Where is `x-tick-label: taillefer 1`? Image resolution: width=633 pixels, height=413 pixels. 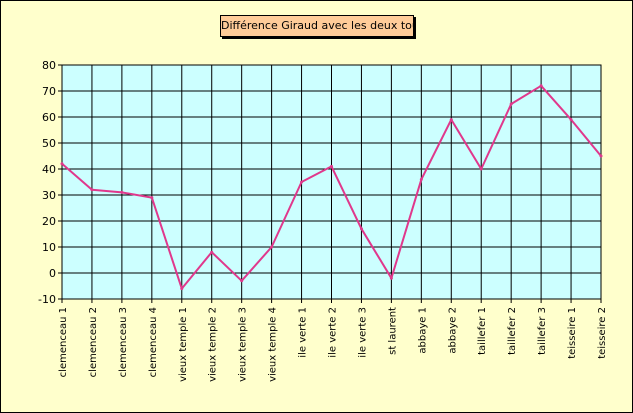
x-tick-label: taillefer 1 is located at coordinates (482, 331).